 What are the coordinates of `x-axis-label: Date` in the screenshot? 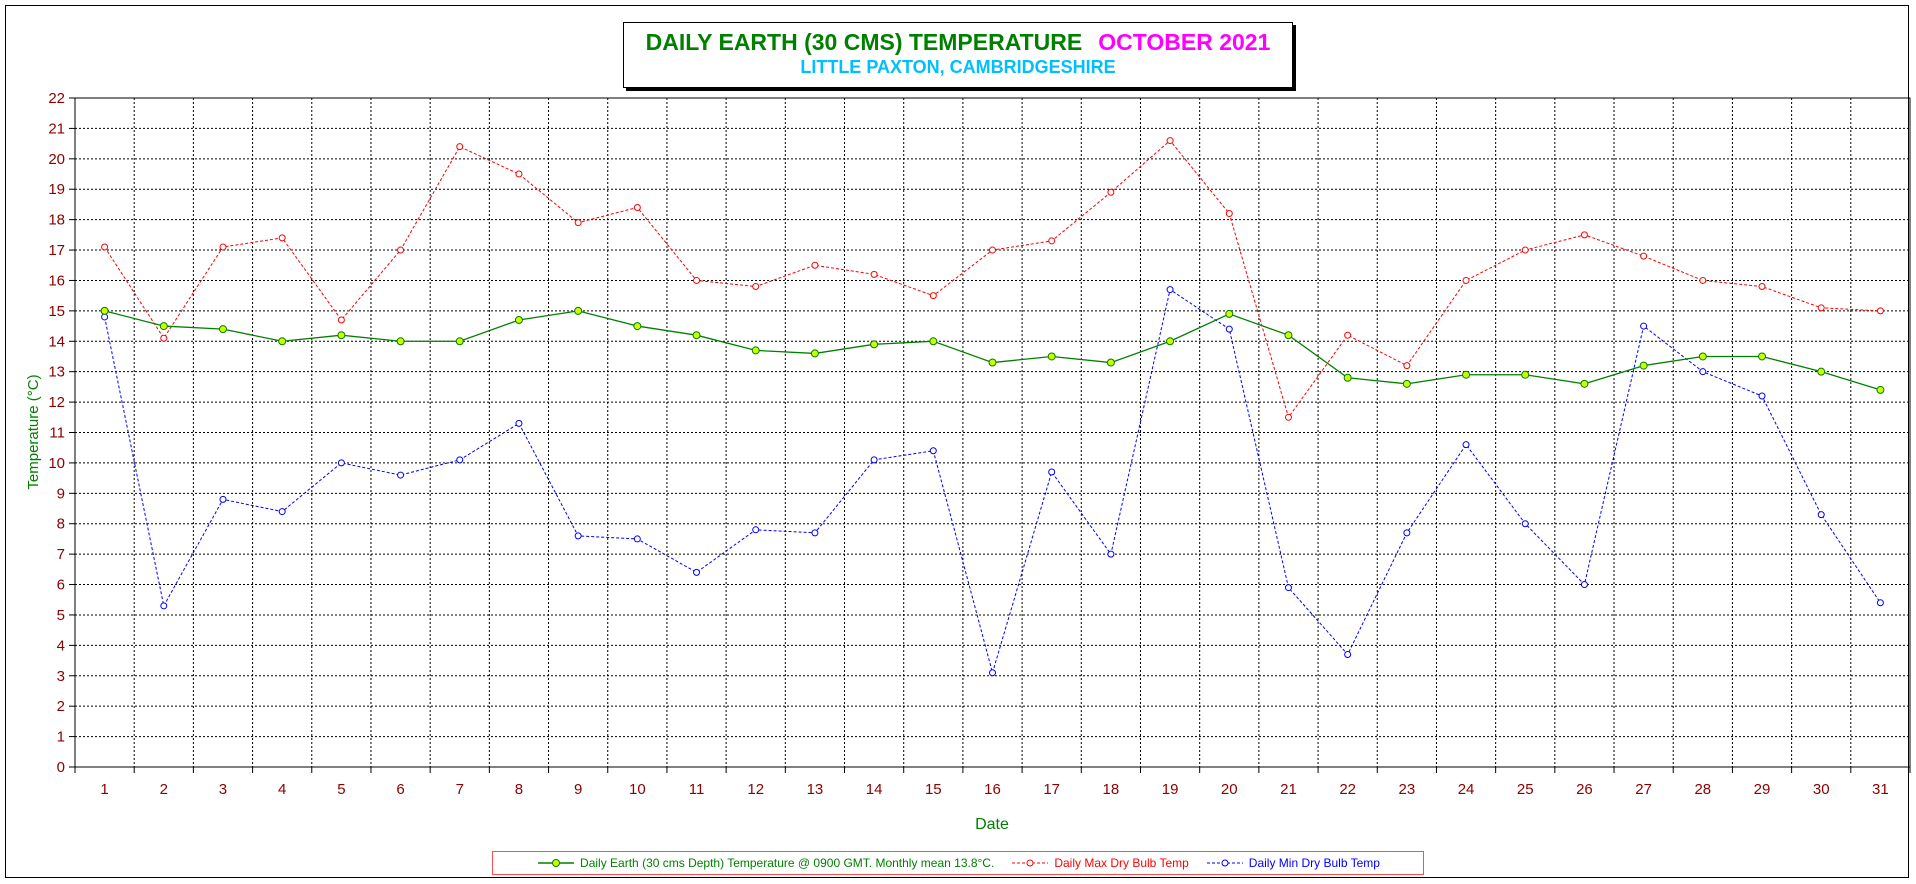 It's located at (992, 824).